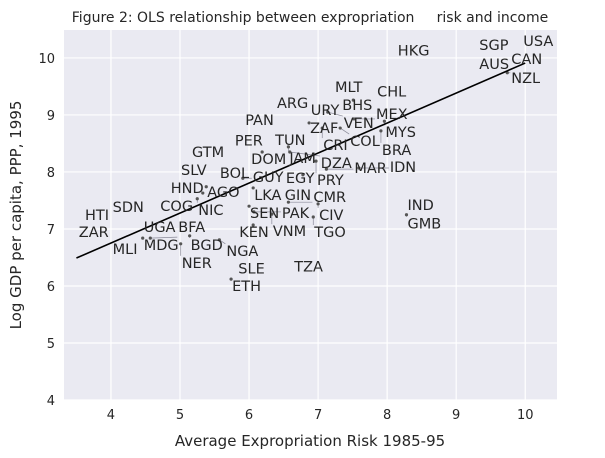  I want to click on point-label: ETH, so click(246, 287).